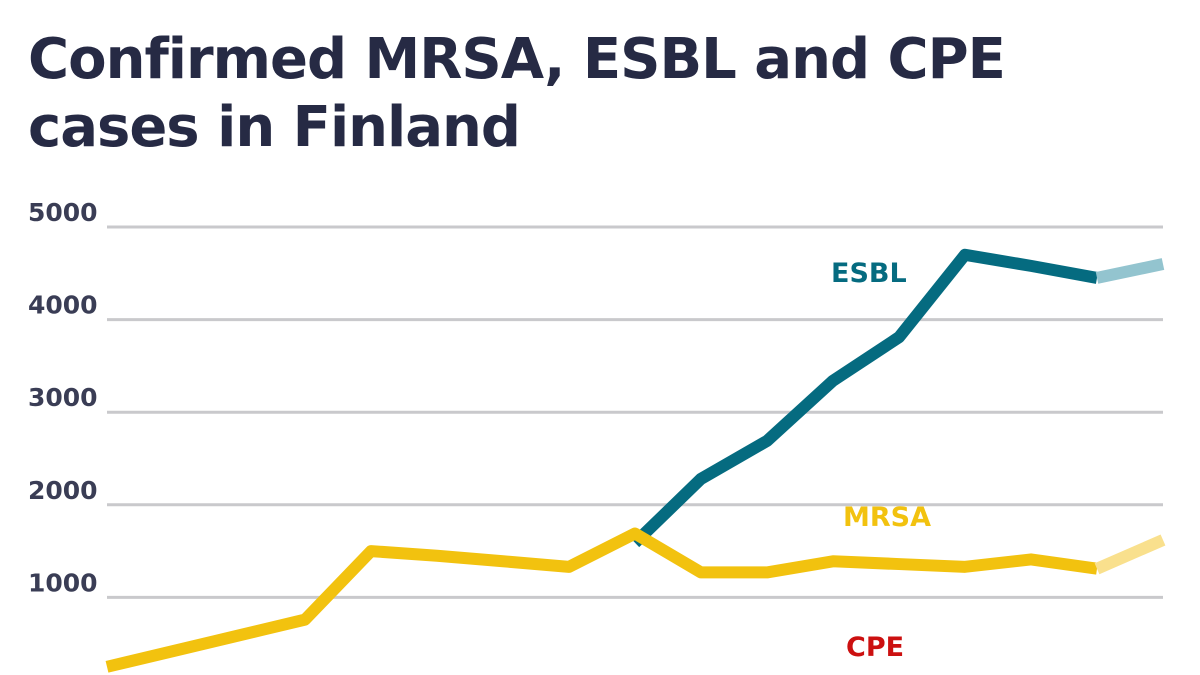  Describe the element at coordinates (881, 460) in the screenshot. I see `series-labels: ESBL MRSA CPE` at that location.